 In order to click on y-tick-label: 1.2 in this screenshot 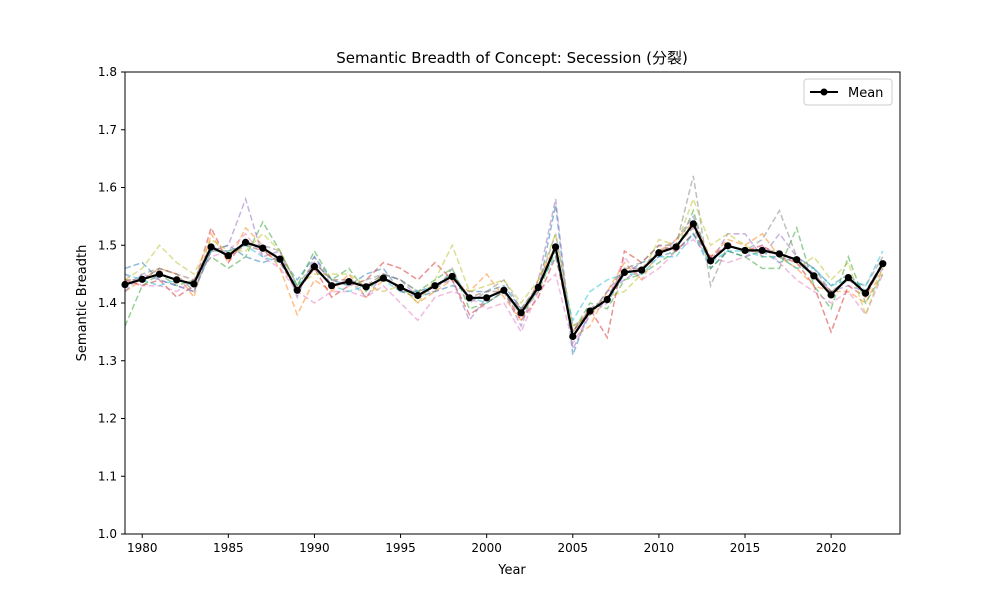, I will do `click(107, 419)`.